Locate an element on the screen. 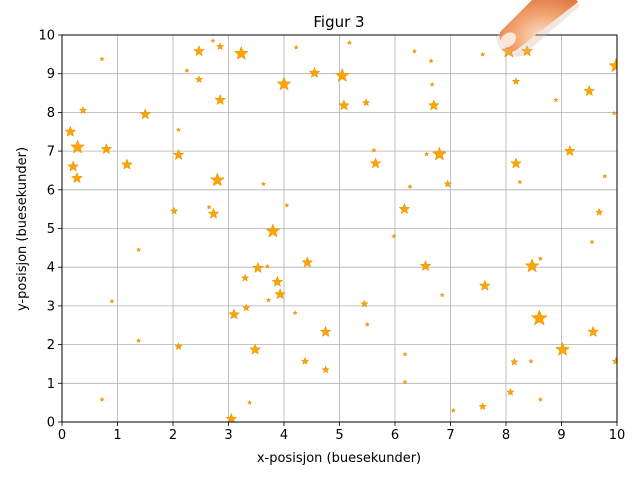 The width and height of the screenshot is (640, 480). x-tick-label: 7 is located at coordinates (450, 435).